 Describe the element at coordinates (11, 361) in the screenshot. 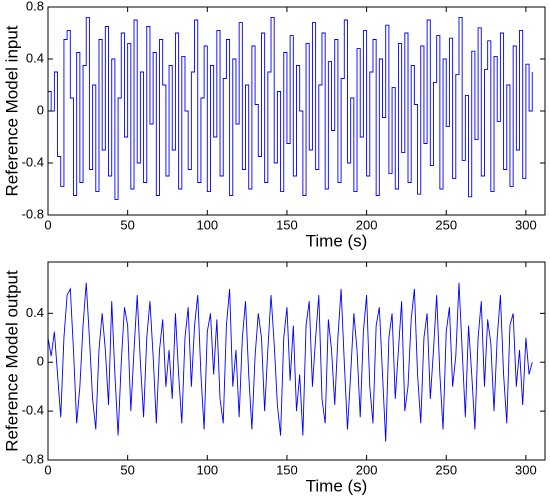

I see `y-axis-label: Reference Model output` at that location.